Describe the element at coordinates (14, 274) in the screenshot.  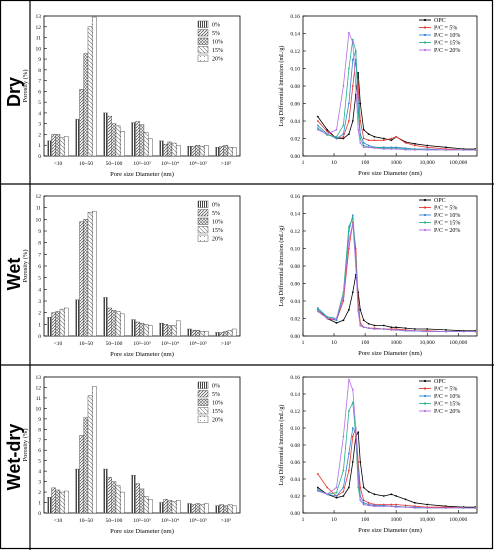
I see `row-label-wet: Wet` at that location.